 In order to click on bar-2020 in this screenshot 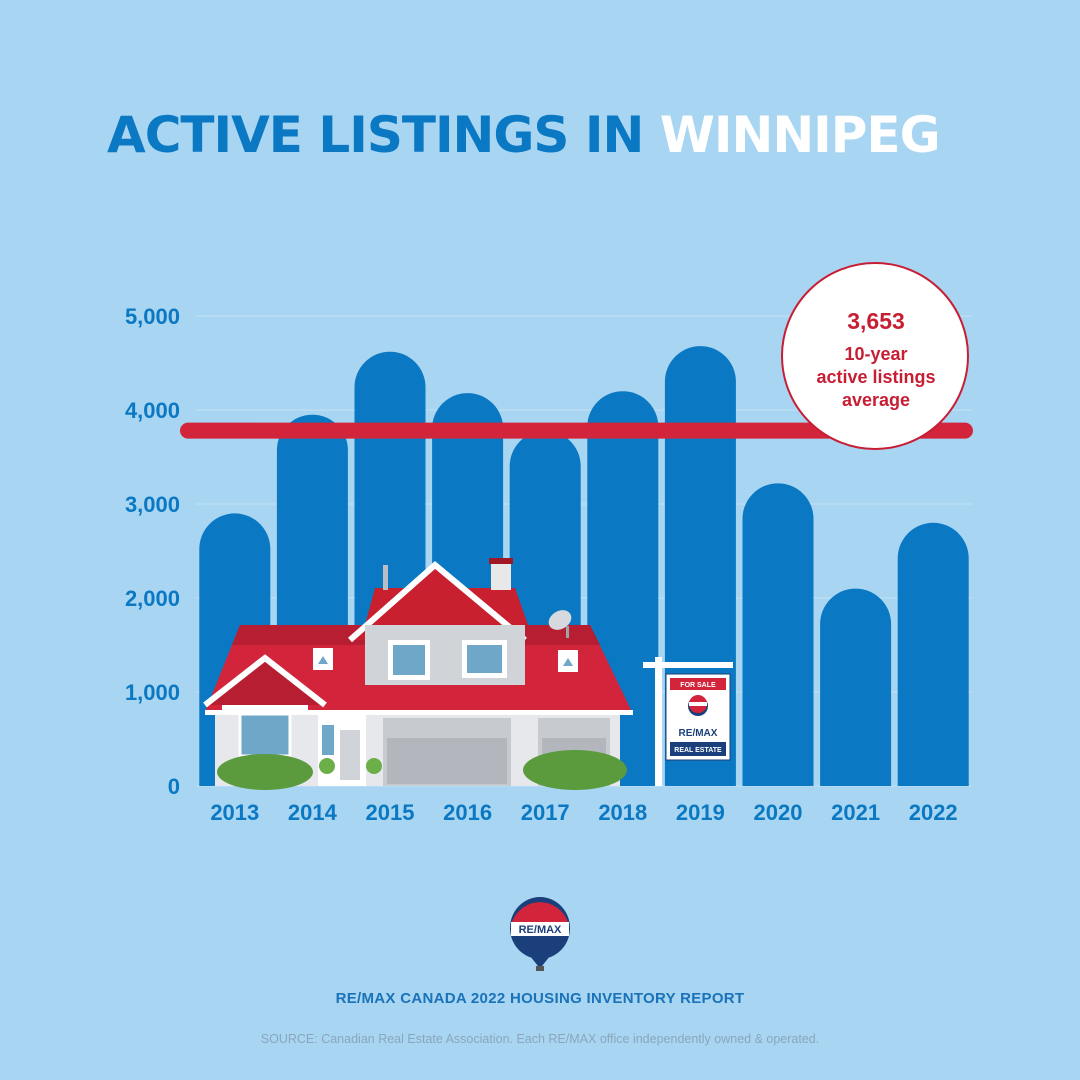, I will do `click(778, 634)`.